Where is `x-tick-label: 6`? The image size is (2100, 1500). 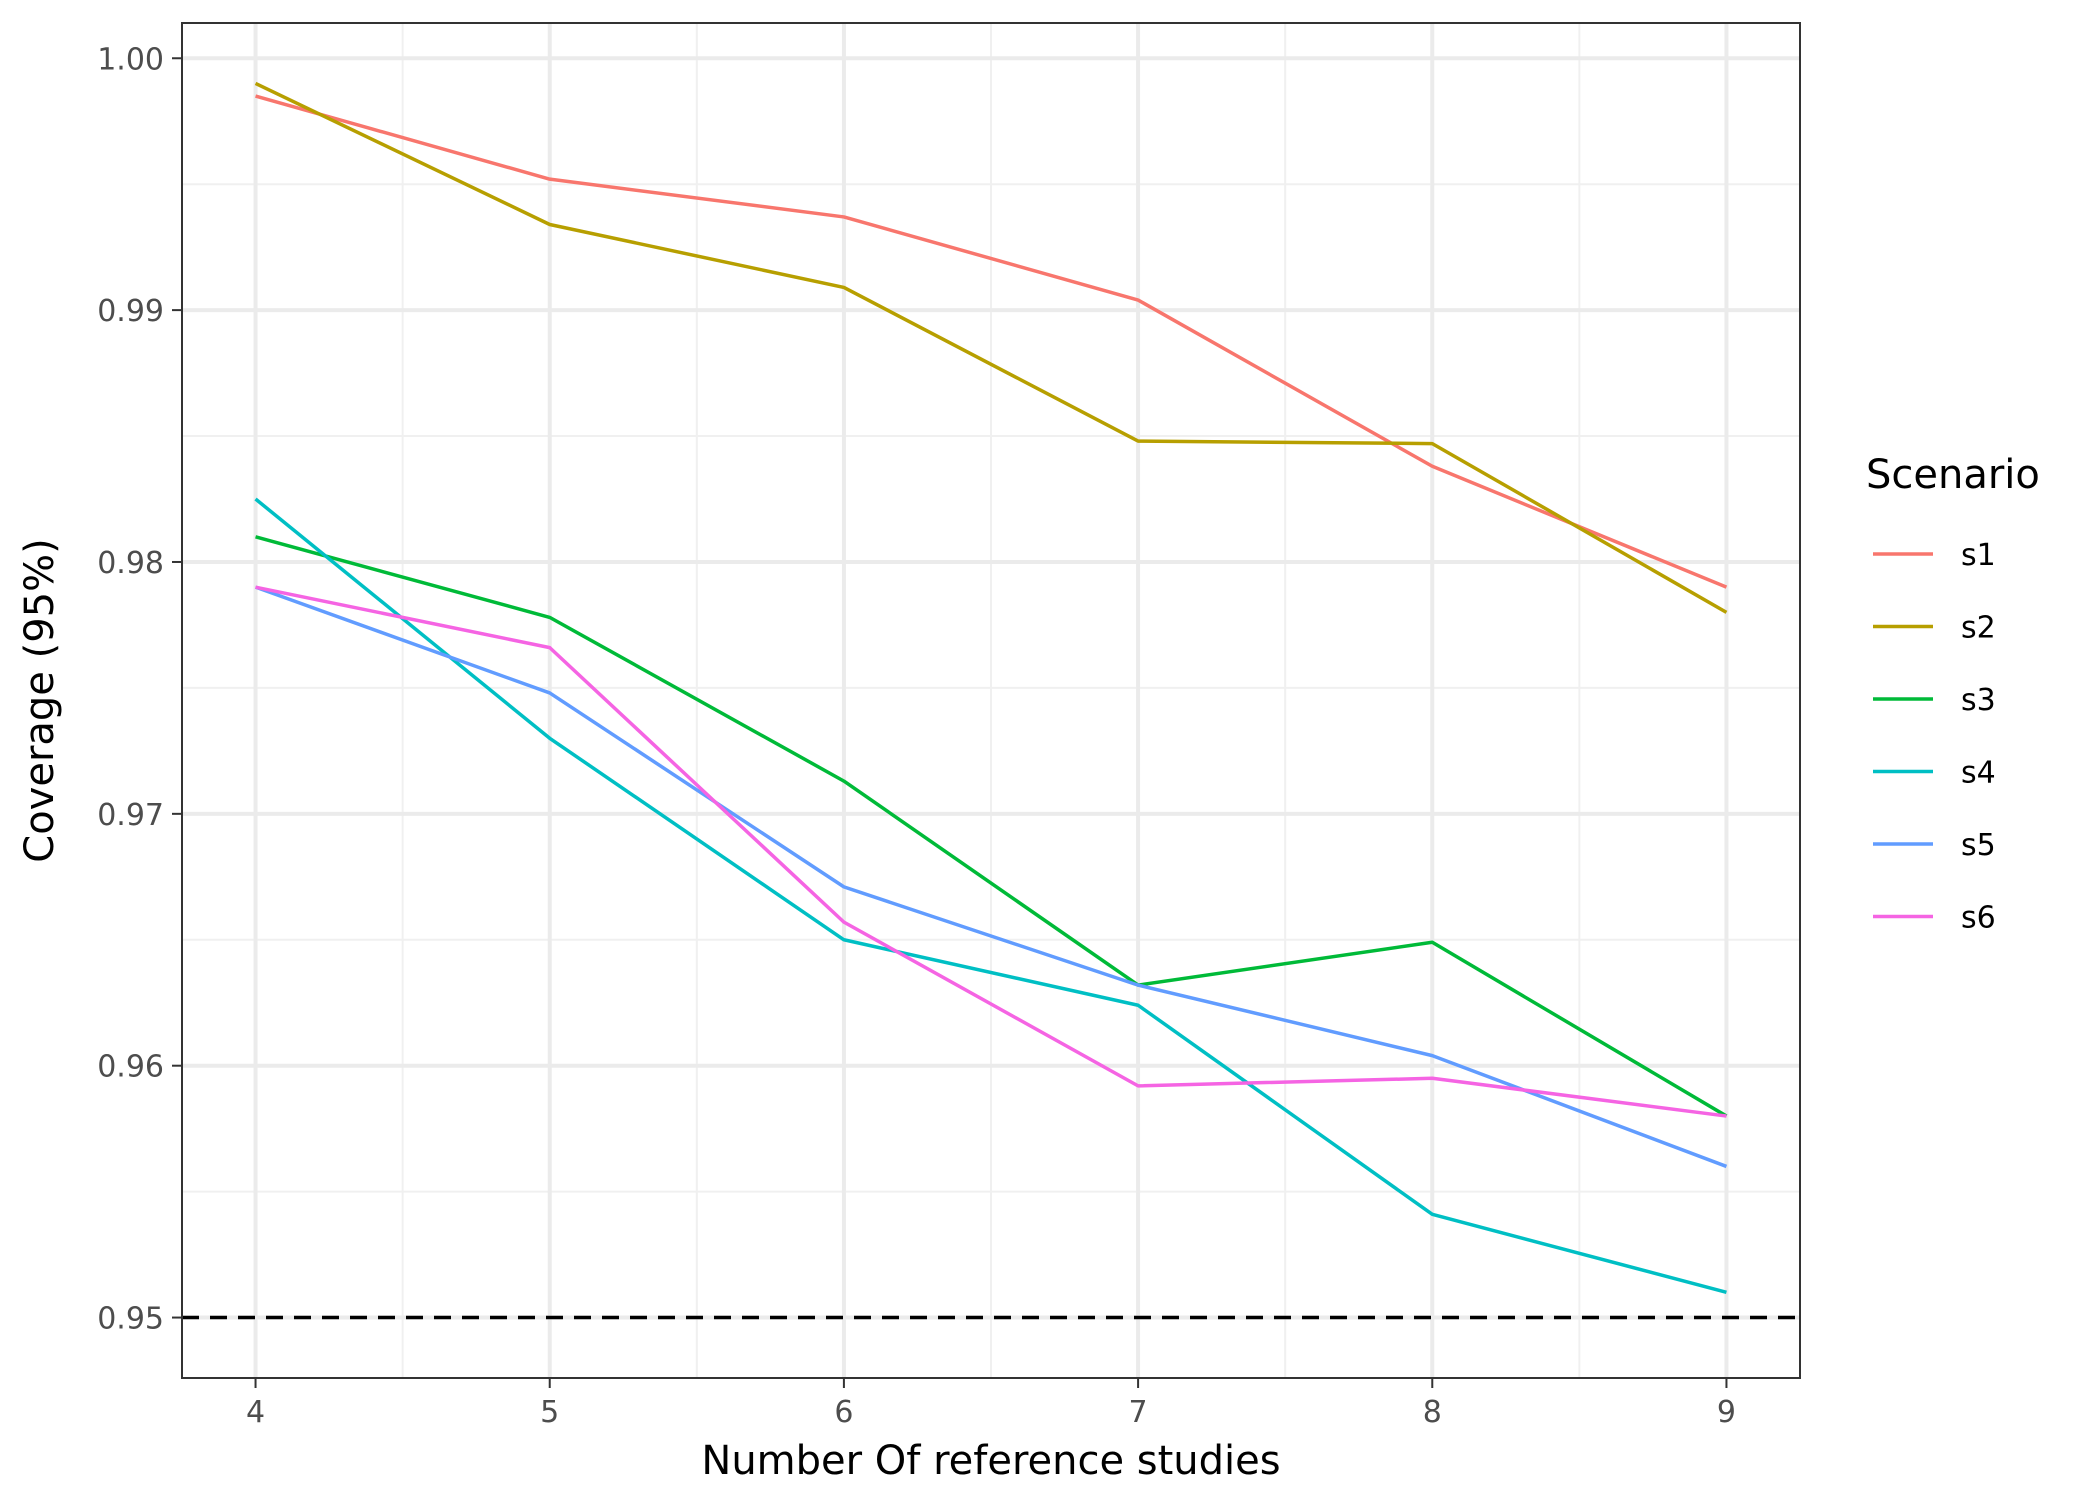 x-tick-label: 6 is located at coordinates (843, 1412).